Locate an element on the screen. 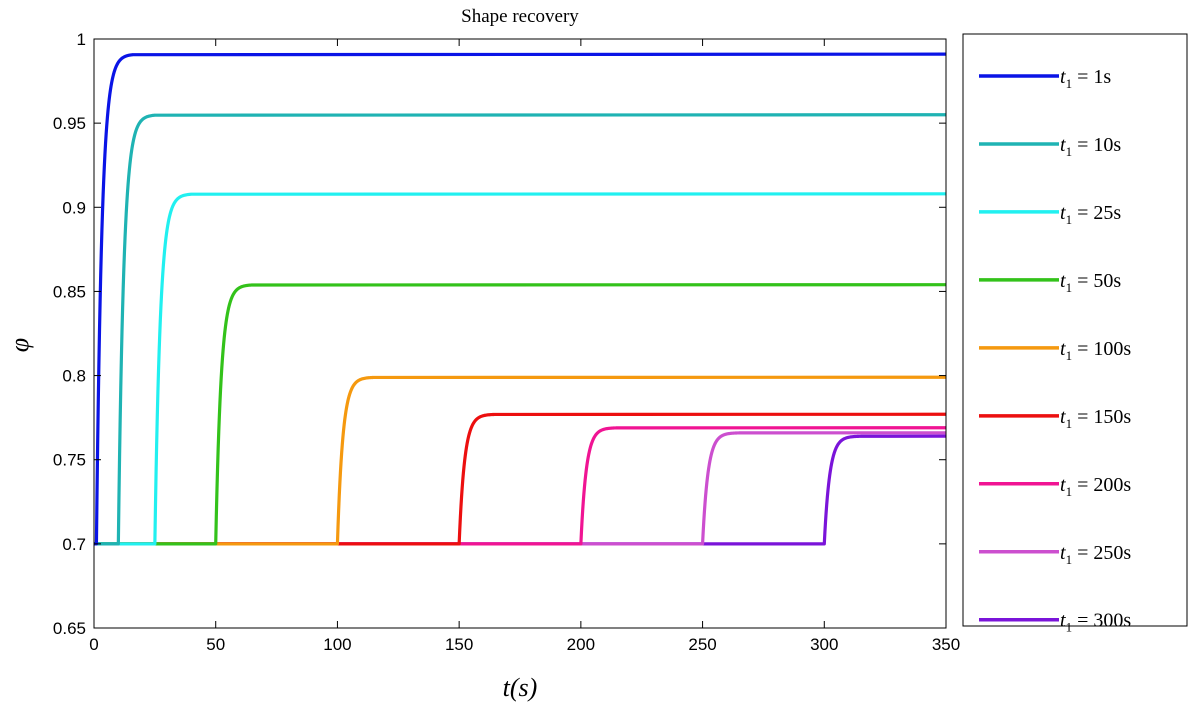 The image size is (1195, 704). x-axis-label: t(s) is located at coordinates (520, 687).